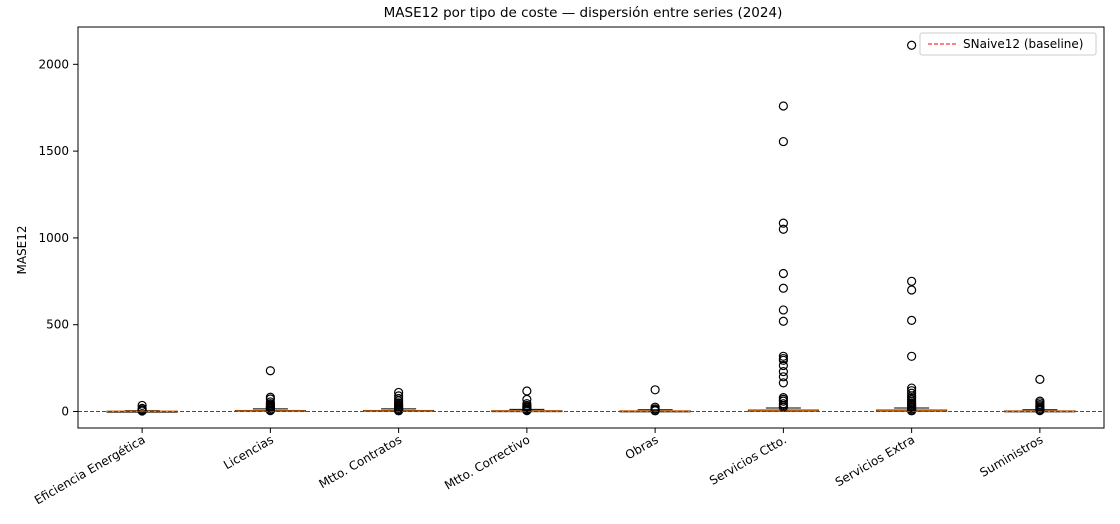  I want to click on y-tick-label: 500, so click(57, 325).